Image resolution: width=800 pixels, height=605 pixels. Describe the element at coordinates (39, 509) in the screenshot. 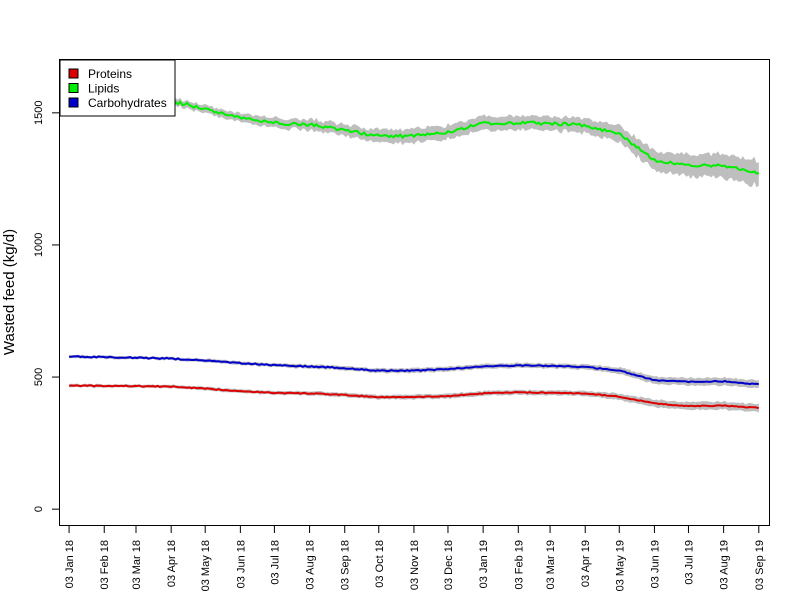

I see `y-tick-label: 0` at that location.